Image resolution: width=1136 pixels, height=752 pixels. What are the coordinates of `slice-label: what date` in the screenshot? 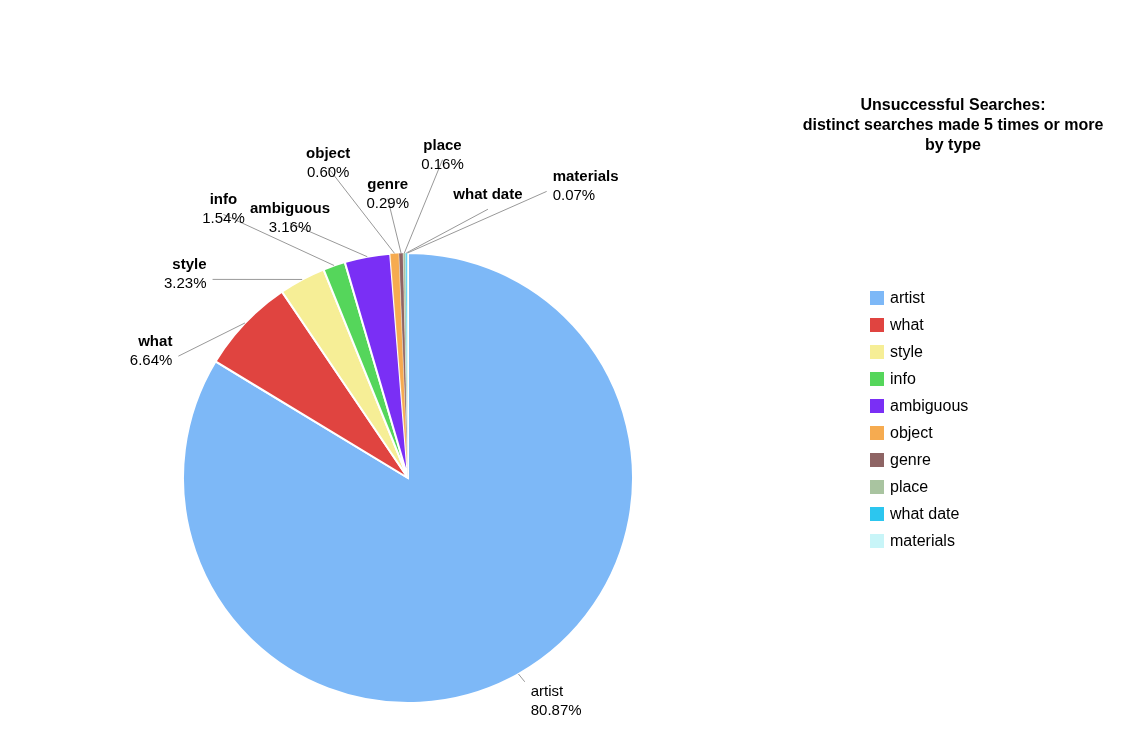 It's located at (487, 194).